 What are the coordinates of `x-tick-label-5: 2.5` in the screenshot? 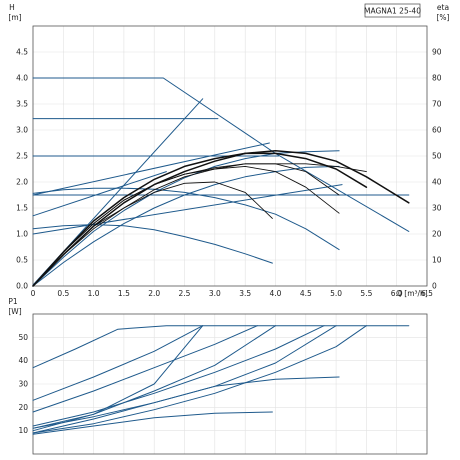 It's located at (185, 293).